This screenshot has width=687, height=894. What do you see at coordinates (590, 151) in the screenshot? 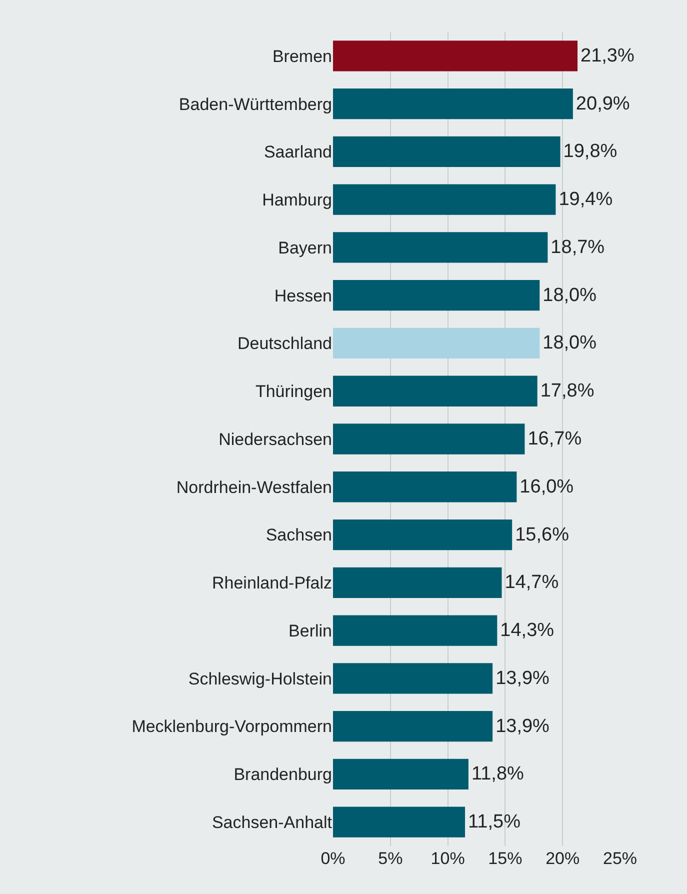
I see `data-label: 19,8%` at bounding box center [590, 151].